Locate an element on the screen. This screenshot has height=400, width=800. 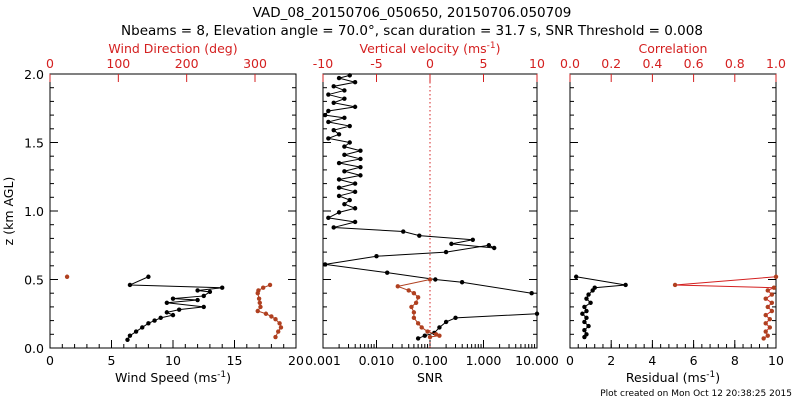
top-tick-label: 0 is located at coordinates (430, 63).